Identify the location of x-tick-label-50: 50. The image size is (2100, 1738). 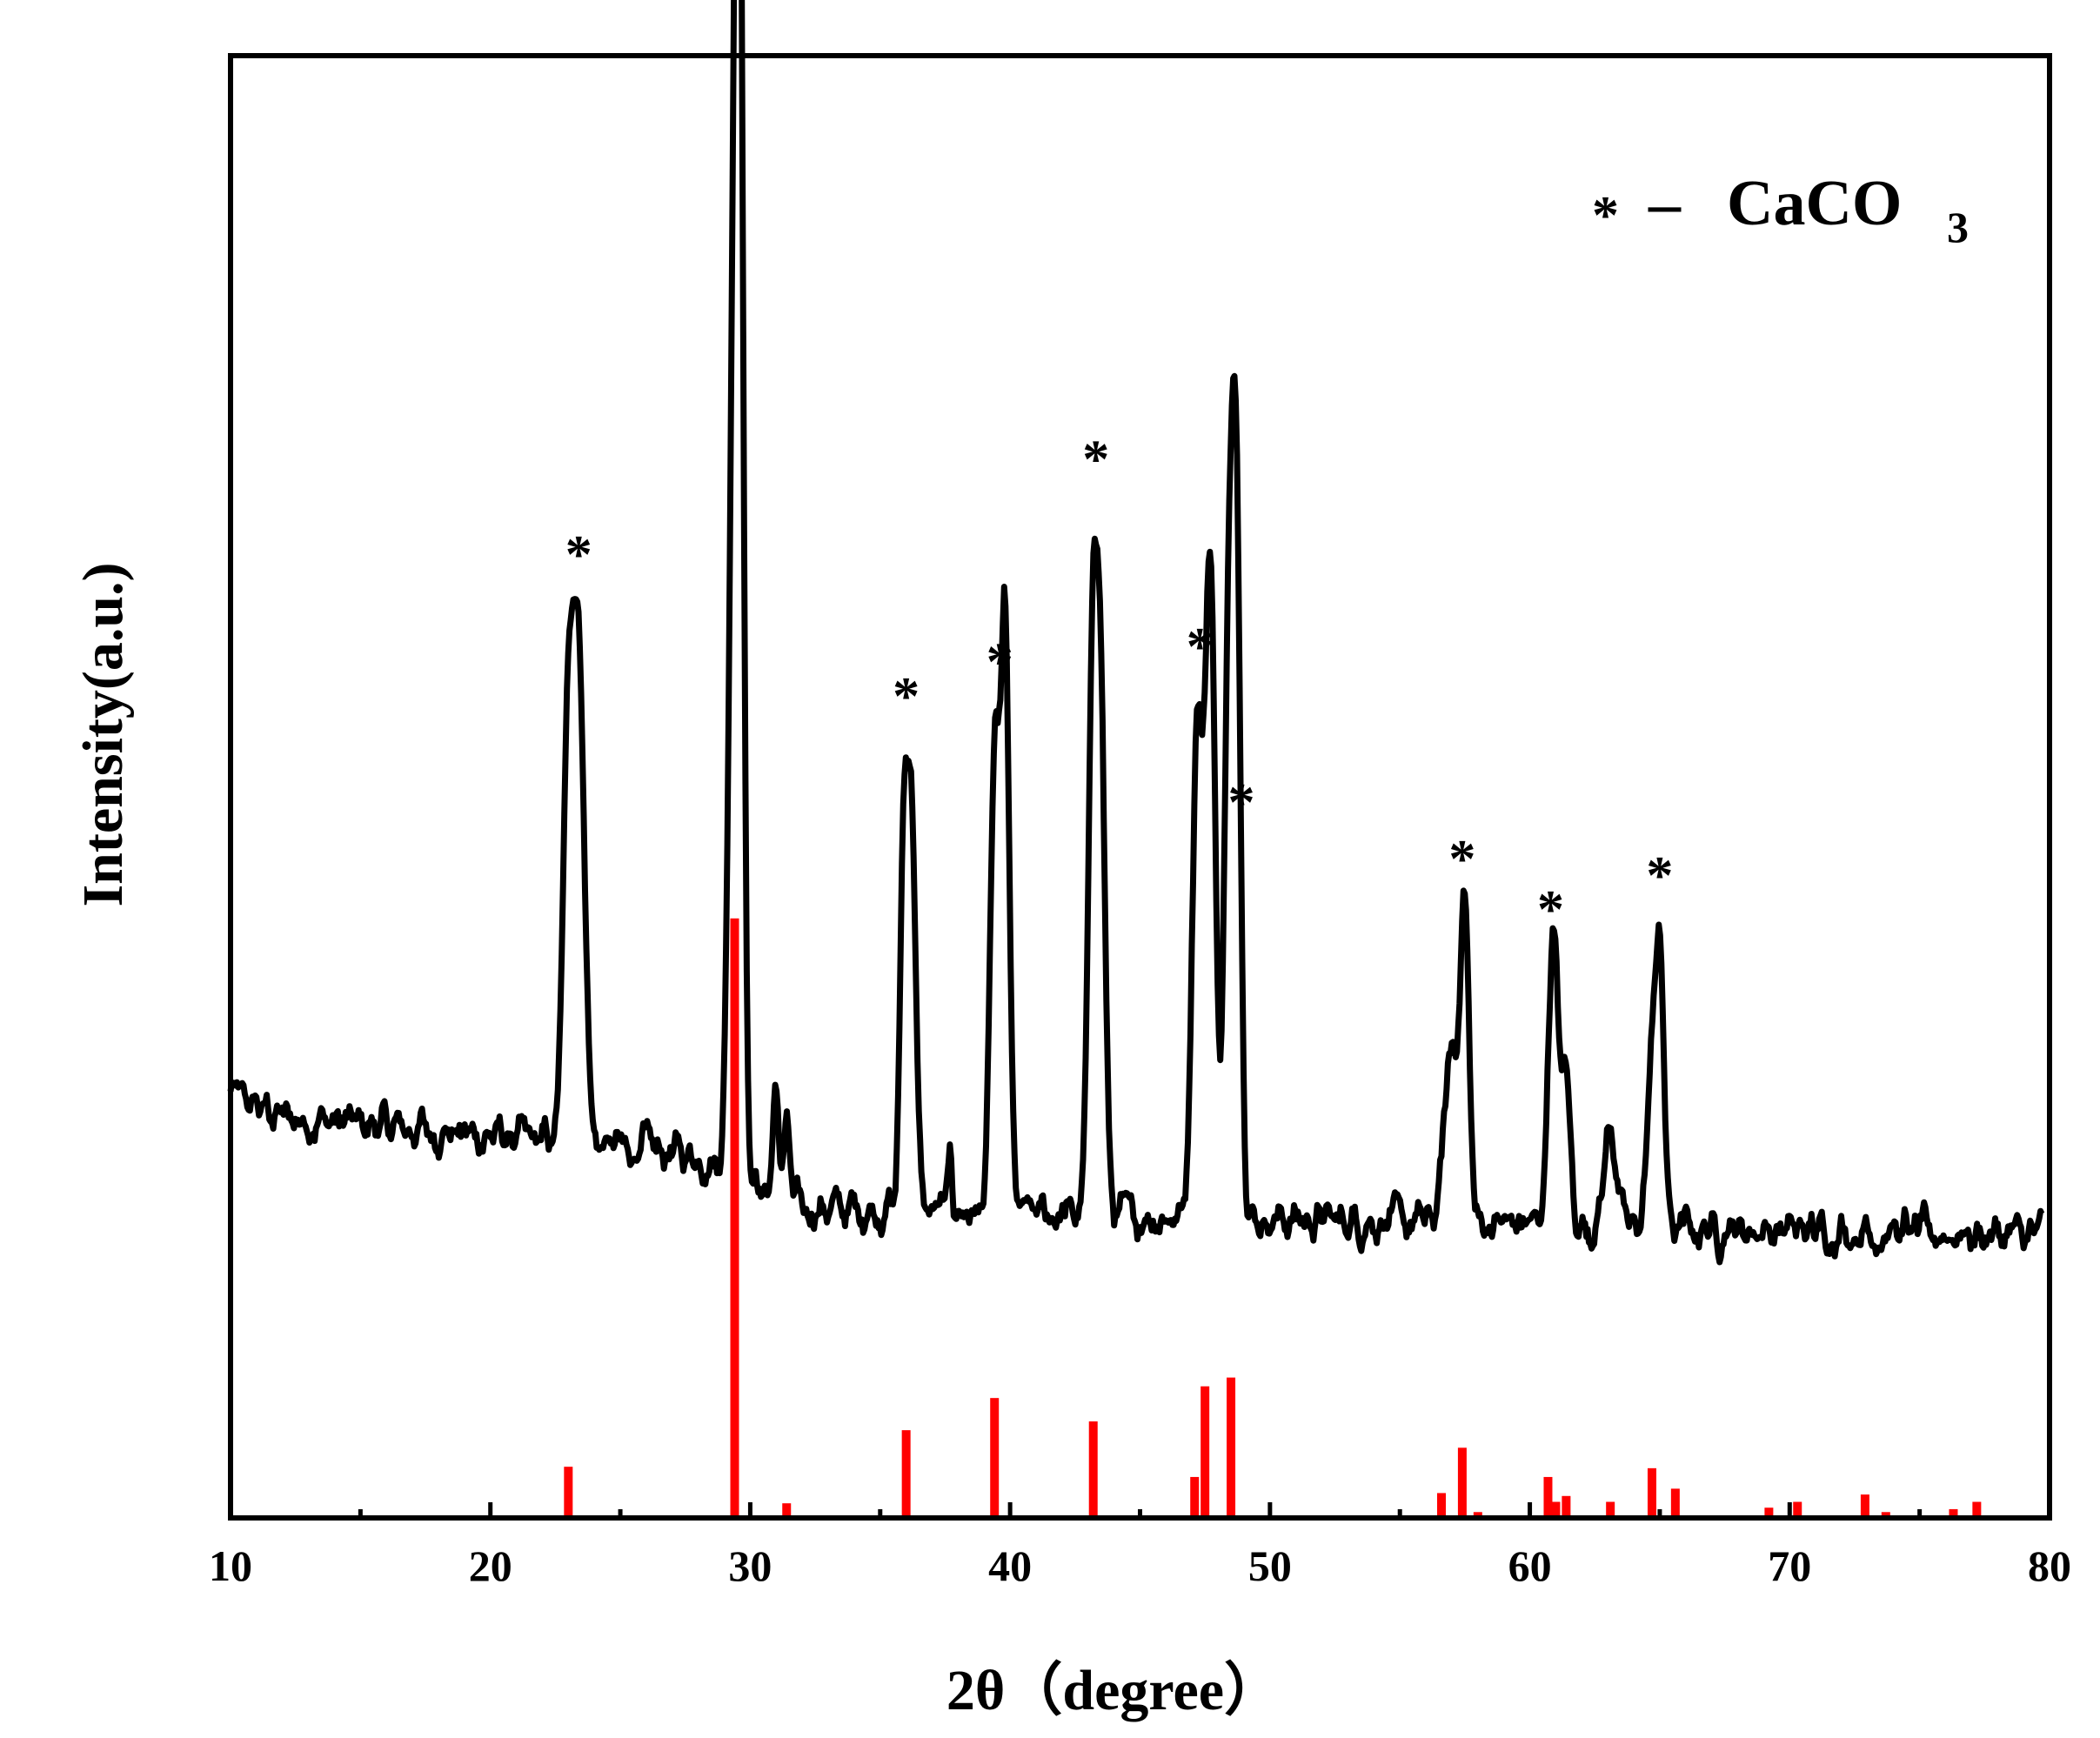
(1270, 1566).